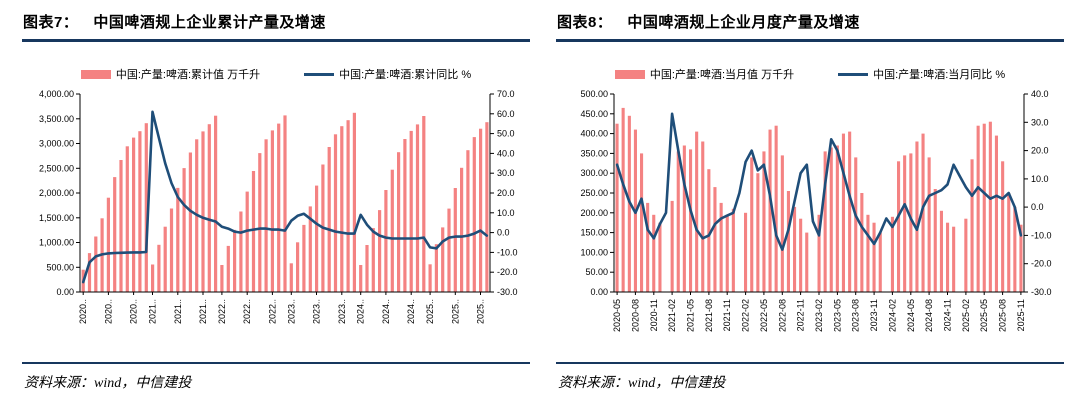 This screenshot has height=407, width=1080. What do you see at coordinates (966, 315) in the screenshot?
I see `svg-text: 2025-02` at bounding box center [966, 315].